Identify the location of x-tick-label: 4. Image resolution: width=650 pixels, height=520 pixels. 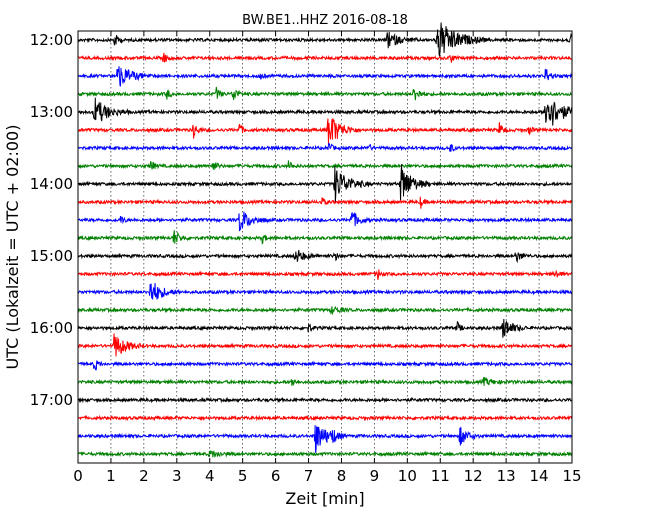
(210, 476).